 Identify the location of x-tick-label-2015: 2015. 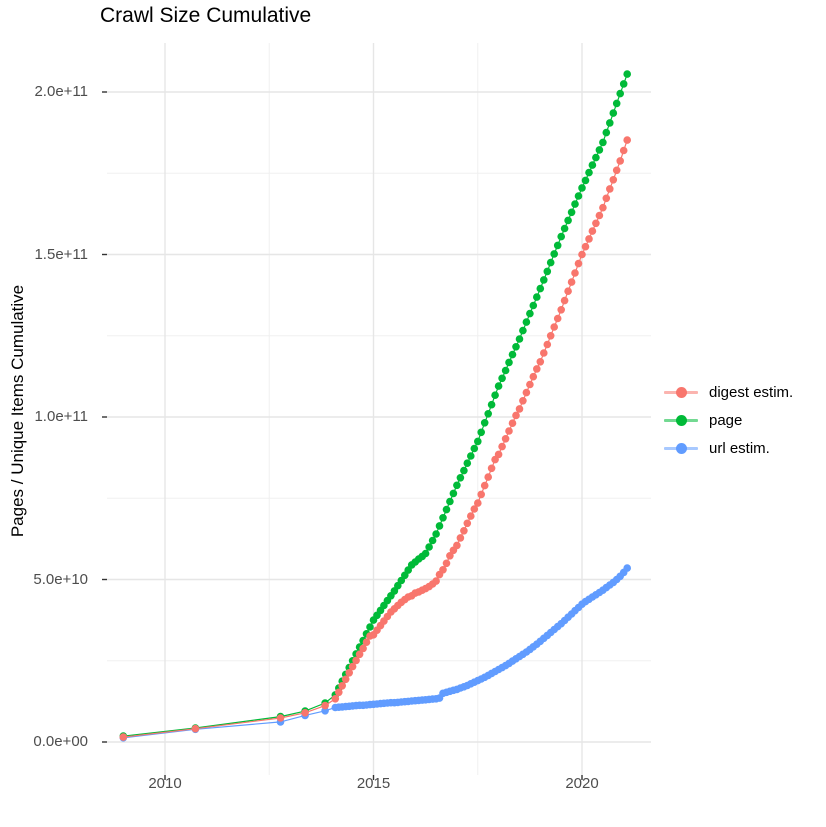
(373, 783).